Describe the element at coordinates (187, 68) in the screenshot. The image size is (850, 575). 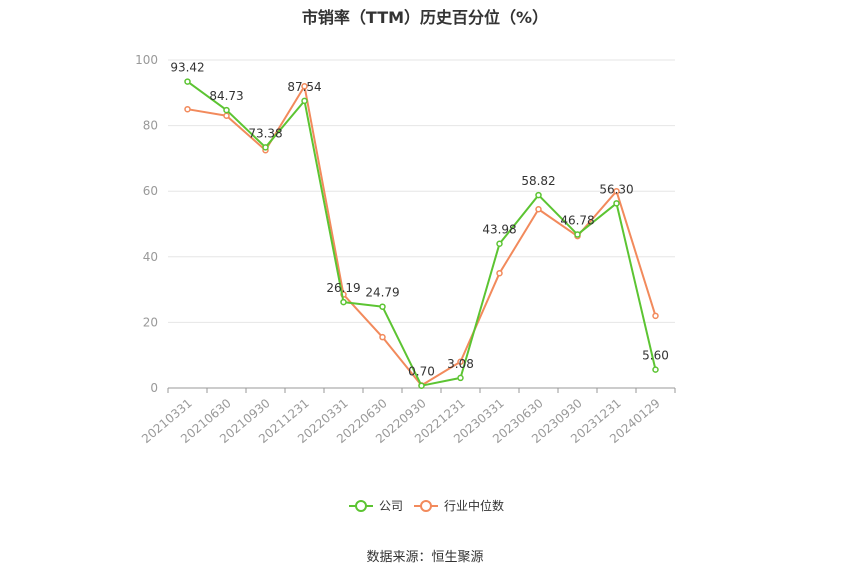
I see `data-label: 93.42` at that location.